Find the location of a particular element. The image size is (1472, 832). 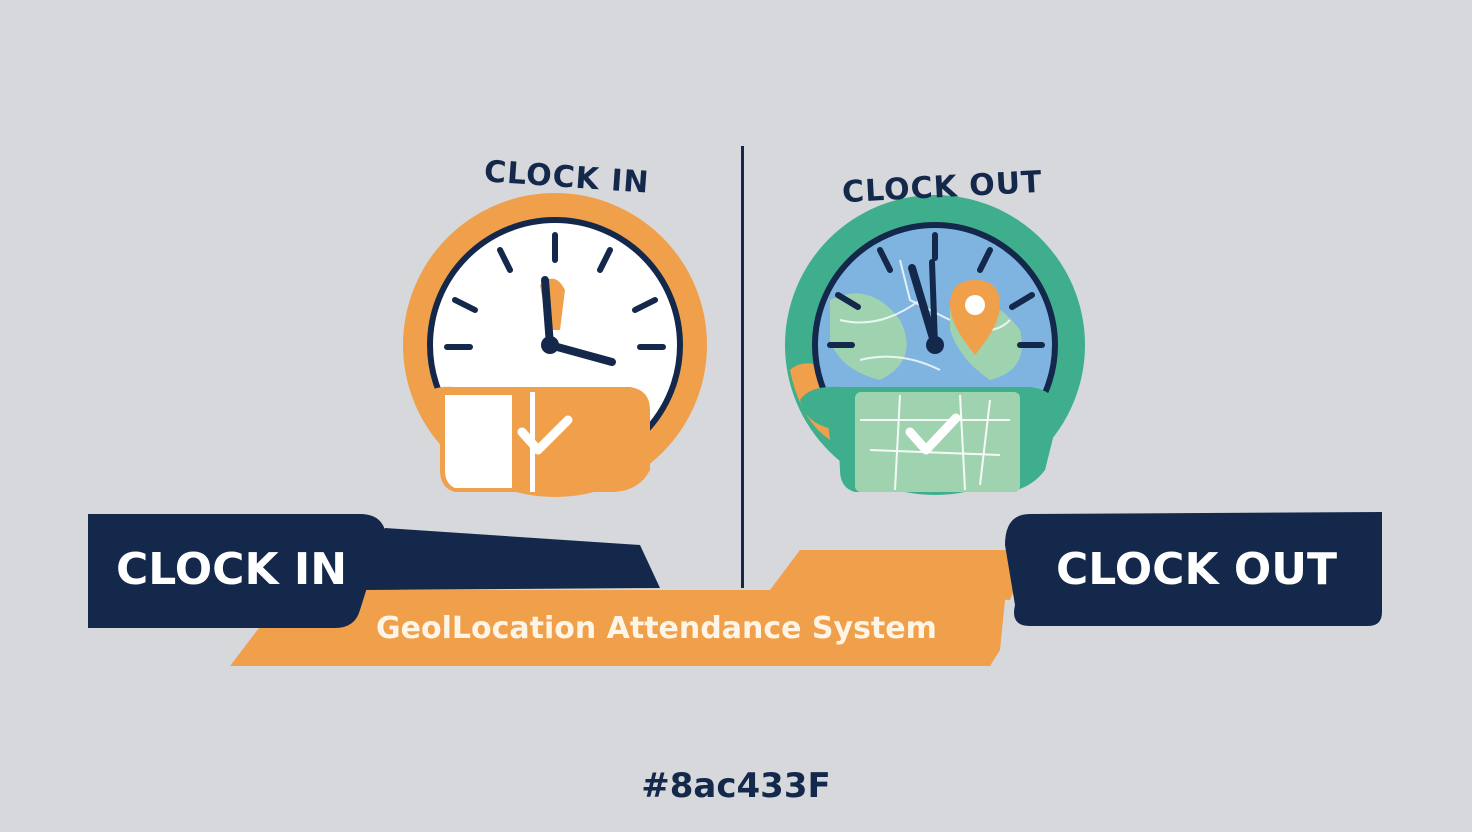

ribbon-shape is located at coordinates (617, 620).